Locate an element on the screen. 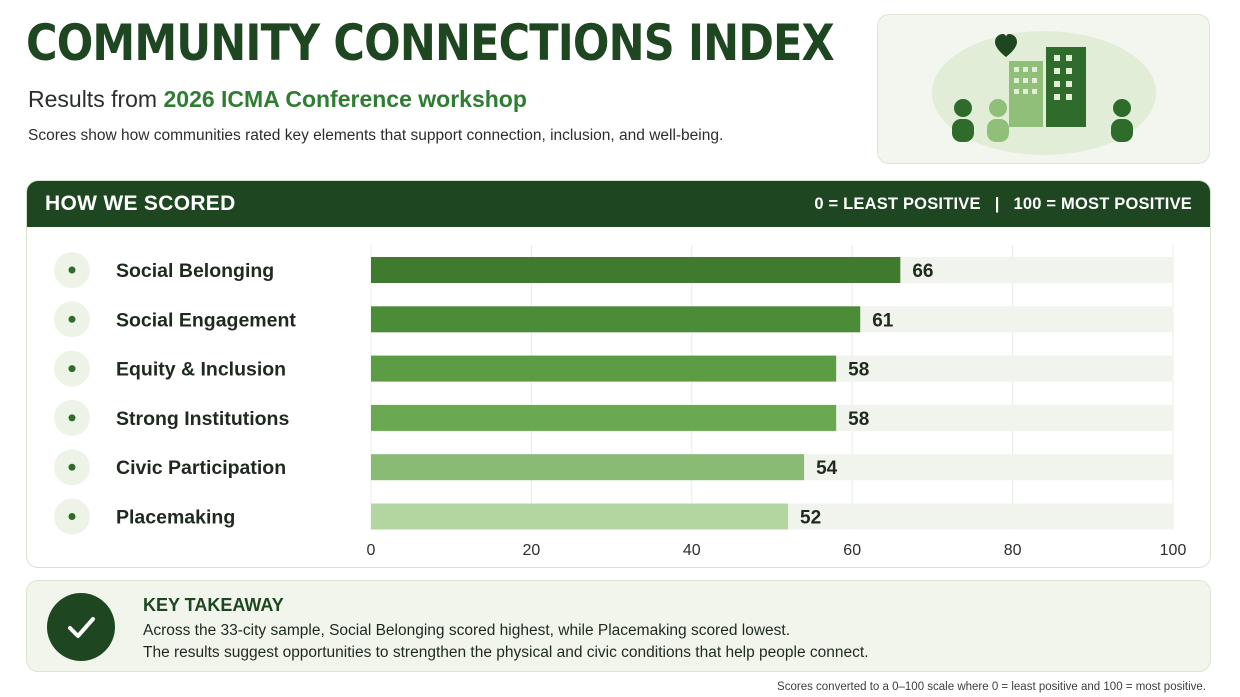 This screenshot has height=697, width=1240. community-illustration is located at coordinates (1044, 93).